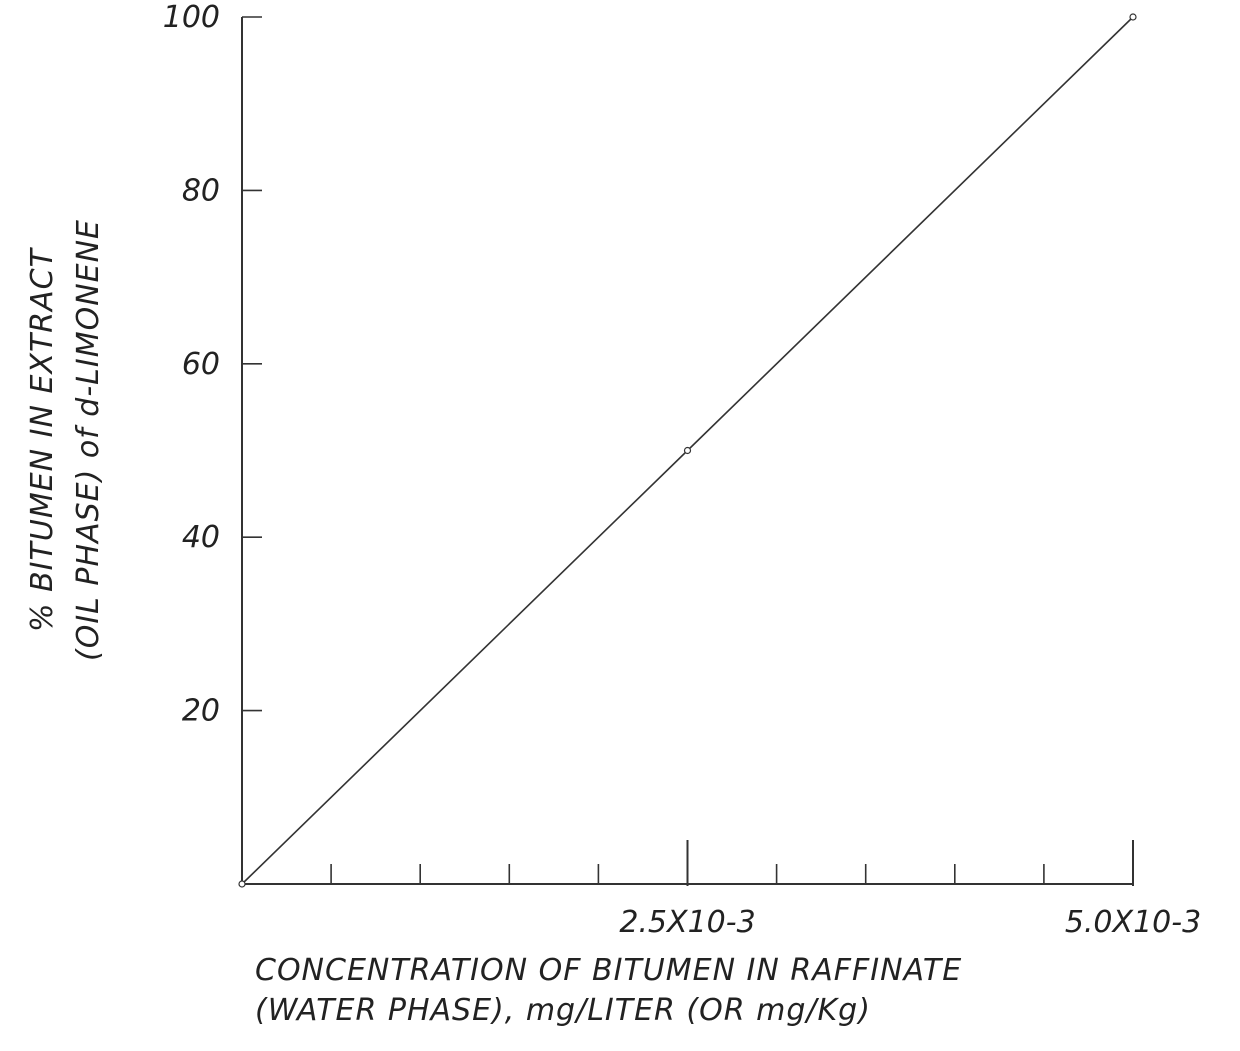 Image resolution: width=1240 pixels, height=1051 pixels. What do you see at coordinates (201, 537) in the screenshot?
I see `y-tick-label: 40` at bounding box center [201, 537].